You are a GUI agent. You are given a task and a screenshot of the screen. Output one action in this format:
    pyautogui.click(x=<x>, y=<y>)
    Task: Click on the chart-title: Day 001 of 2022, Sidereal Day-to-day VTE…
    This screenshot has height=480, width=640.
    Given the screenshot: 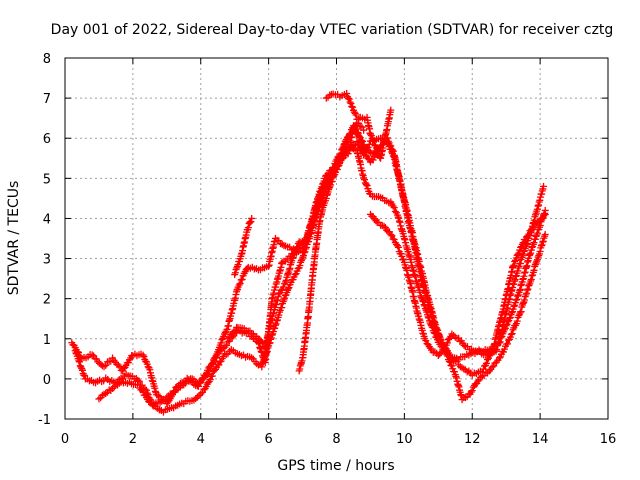 What is the action you would take?
    pyautogui.click(x=332, y=30)
    